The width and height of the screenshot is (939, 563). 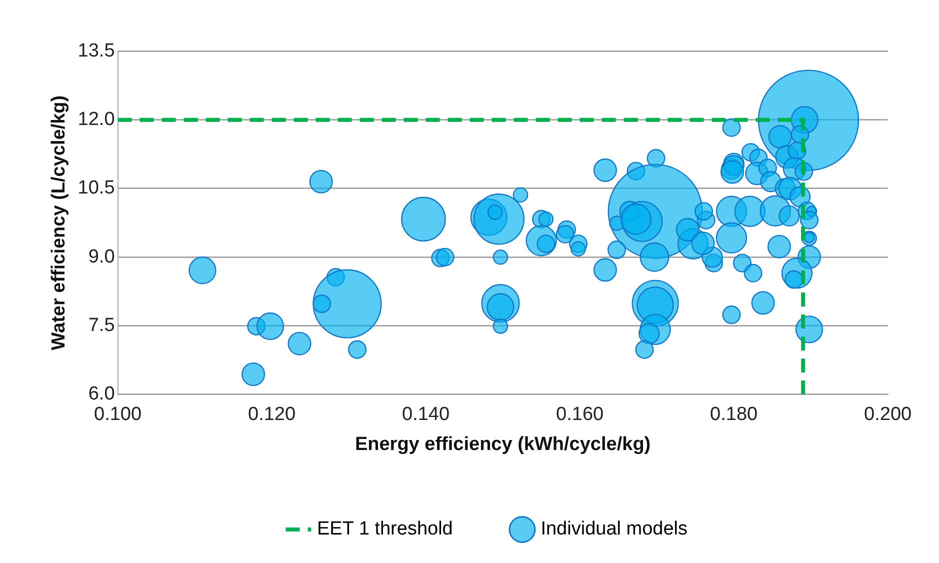 What do you see at coordinates (96, 119) in the screenshot?
I see `y-tick-label: 12.0` at bounding box center [96, 119].